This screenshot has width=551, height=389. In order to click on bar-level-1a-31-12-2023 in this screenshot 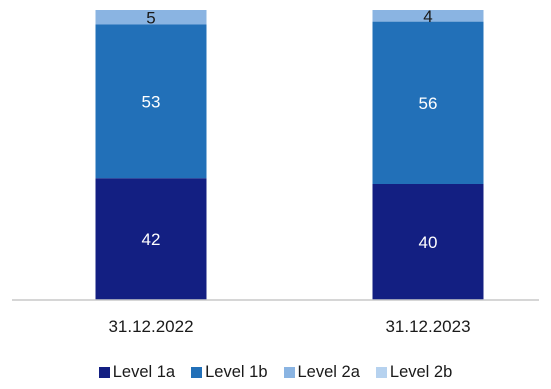, I will do `click(428, 242)`.